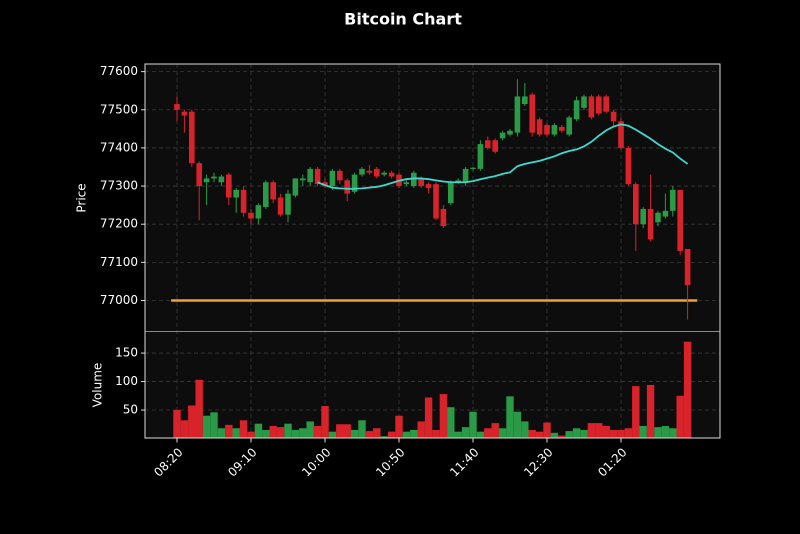 This screenshot has width=800, height=534. Describe the element at coordinates (119, 262) in the screenshot. I see `y-tick-label: 77100` at that location.